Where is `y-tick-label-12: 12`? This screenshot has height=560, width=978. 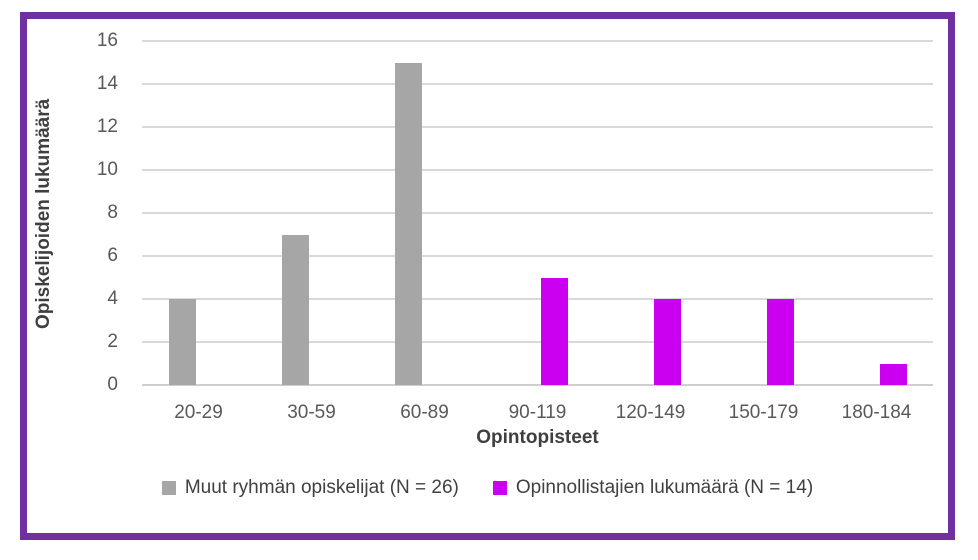
y-tick-label-12: 12 is located at coordinates (107, 126).